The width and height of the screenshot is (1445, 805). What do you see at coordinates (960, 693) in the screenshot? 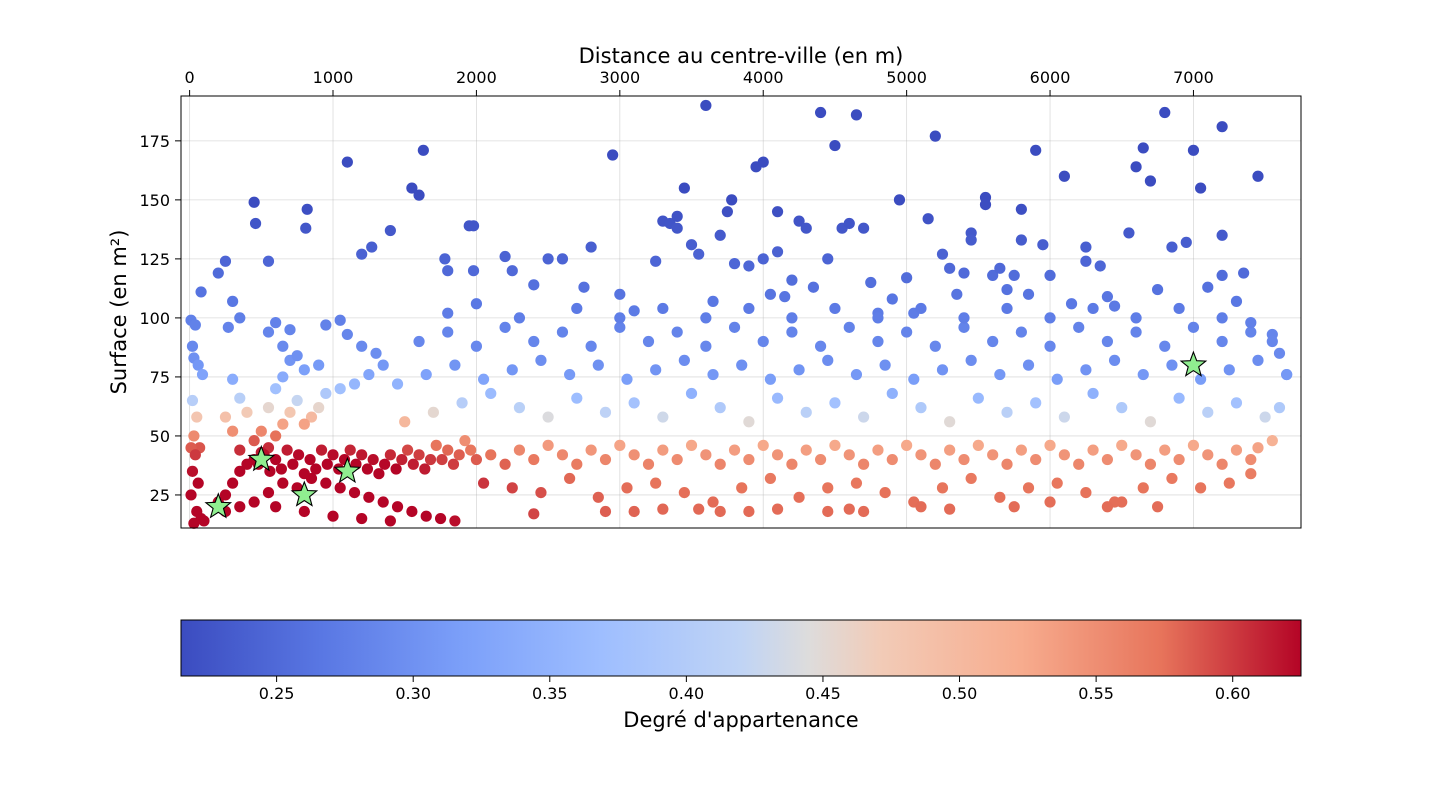
I see `colorbar-tick-label: 0.50` at bounding box center [960, 693].